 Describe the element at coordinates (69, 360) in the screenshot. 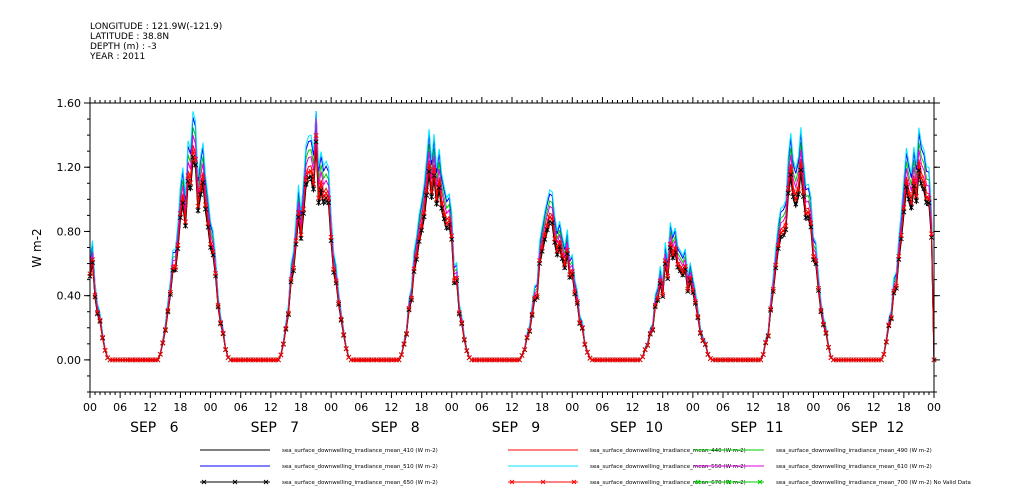

I see `y-tick-label: 0.00` at that location.